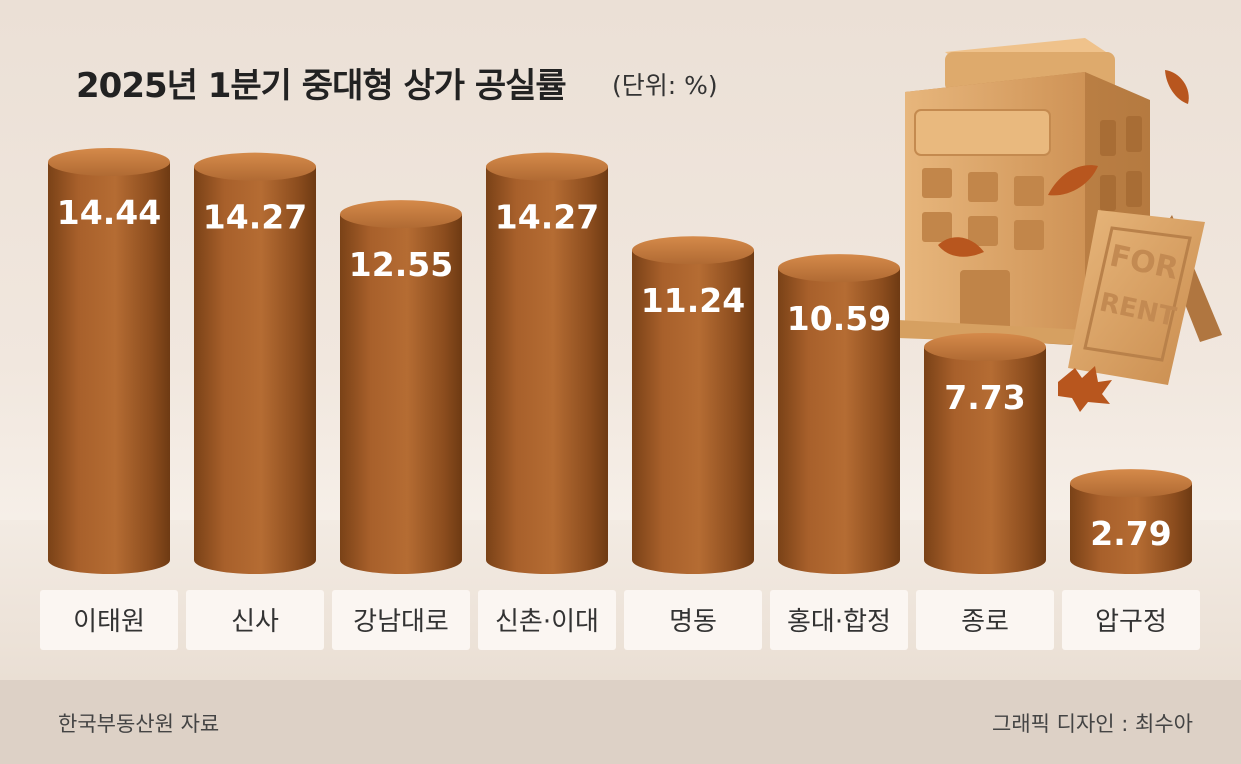 This screenshot has height=764, width=1241. What do you see at coordinates (693, 300) in the screenshot?
I see `value-label: 11.24` at bounding box center [693, 300].